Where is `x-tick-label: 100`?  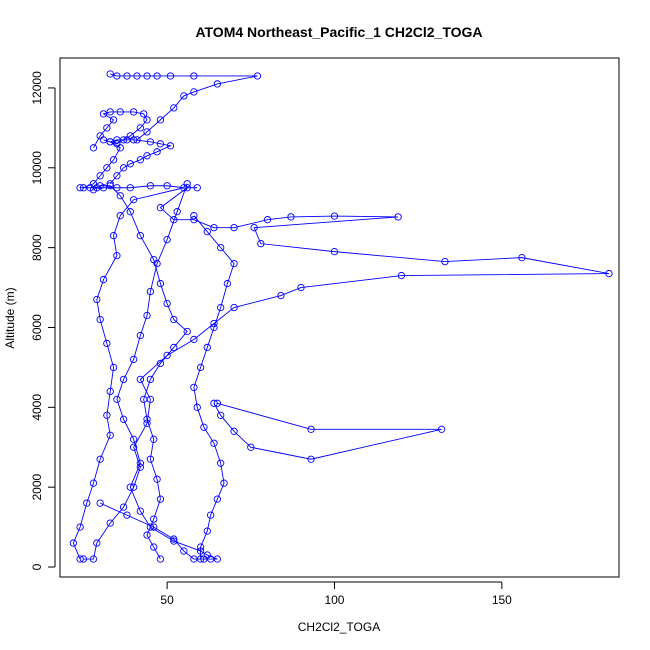 x-tick-label: 100 is located at coordinates (334, 600).